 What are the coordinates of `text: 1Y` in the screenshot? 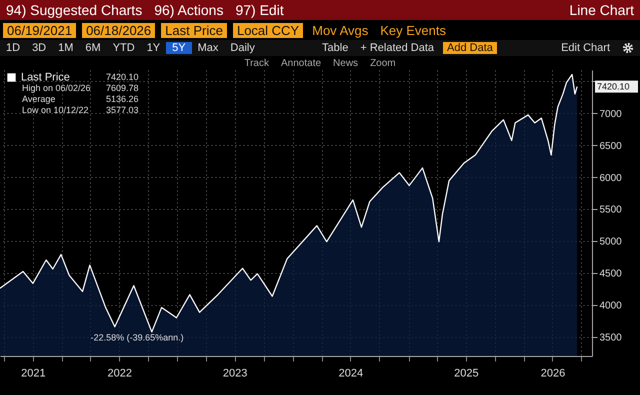 It's located at (154, 48).